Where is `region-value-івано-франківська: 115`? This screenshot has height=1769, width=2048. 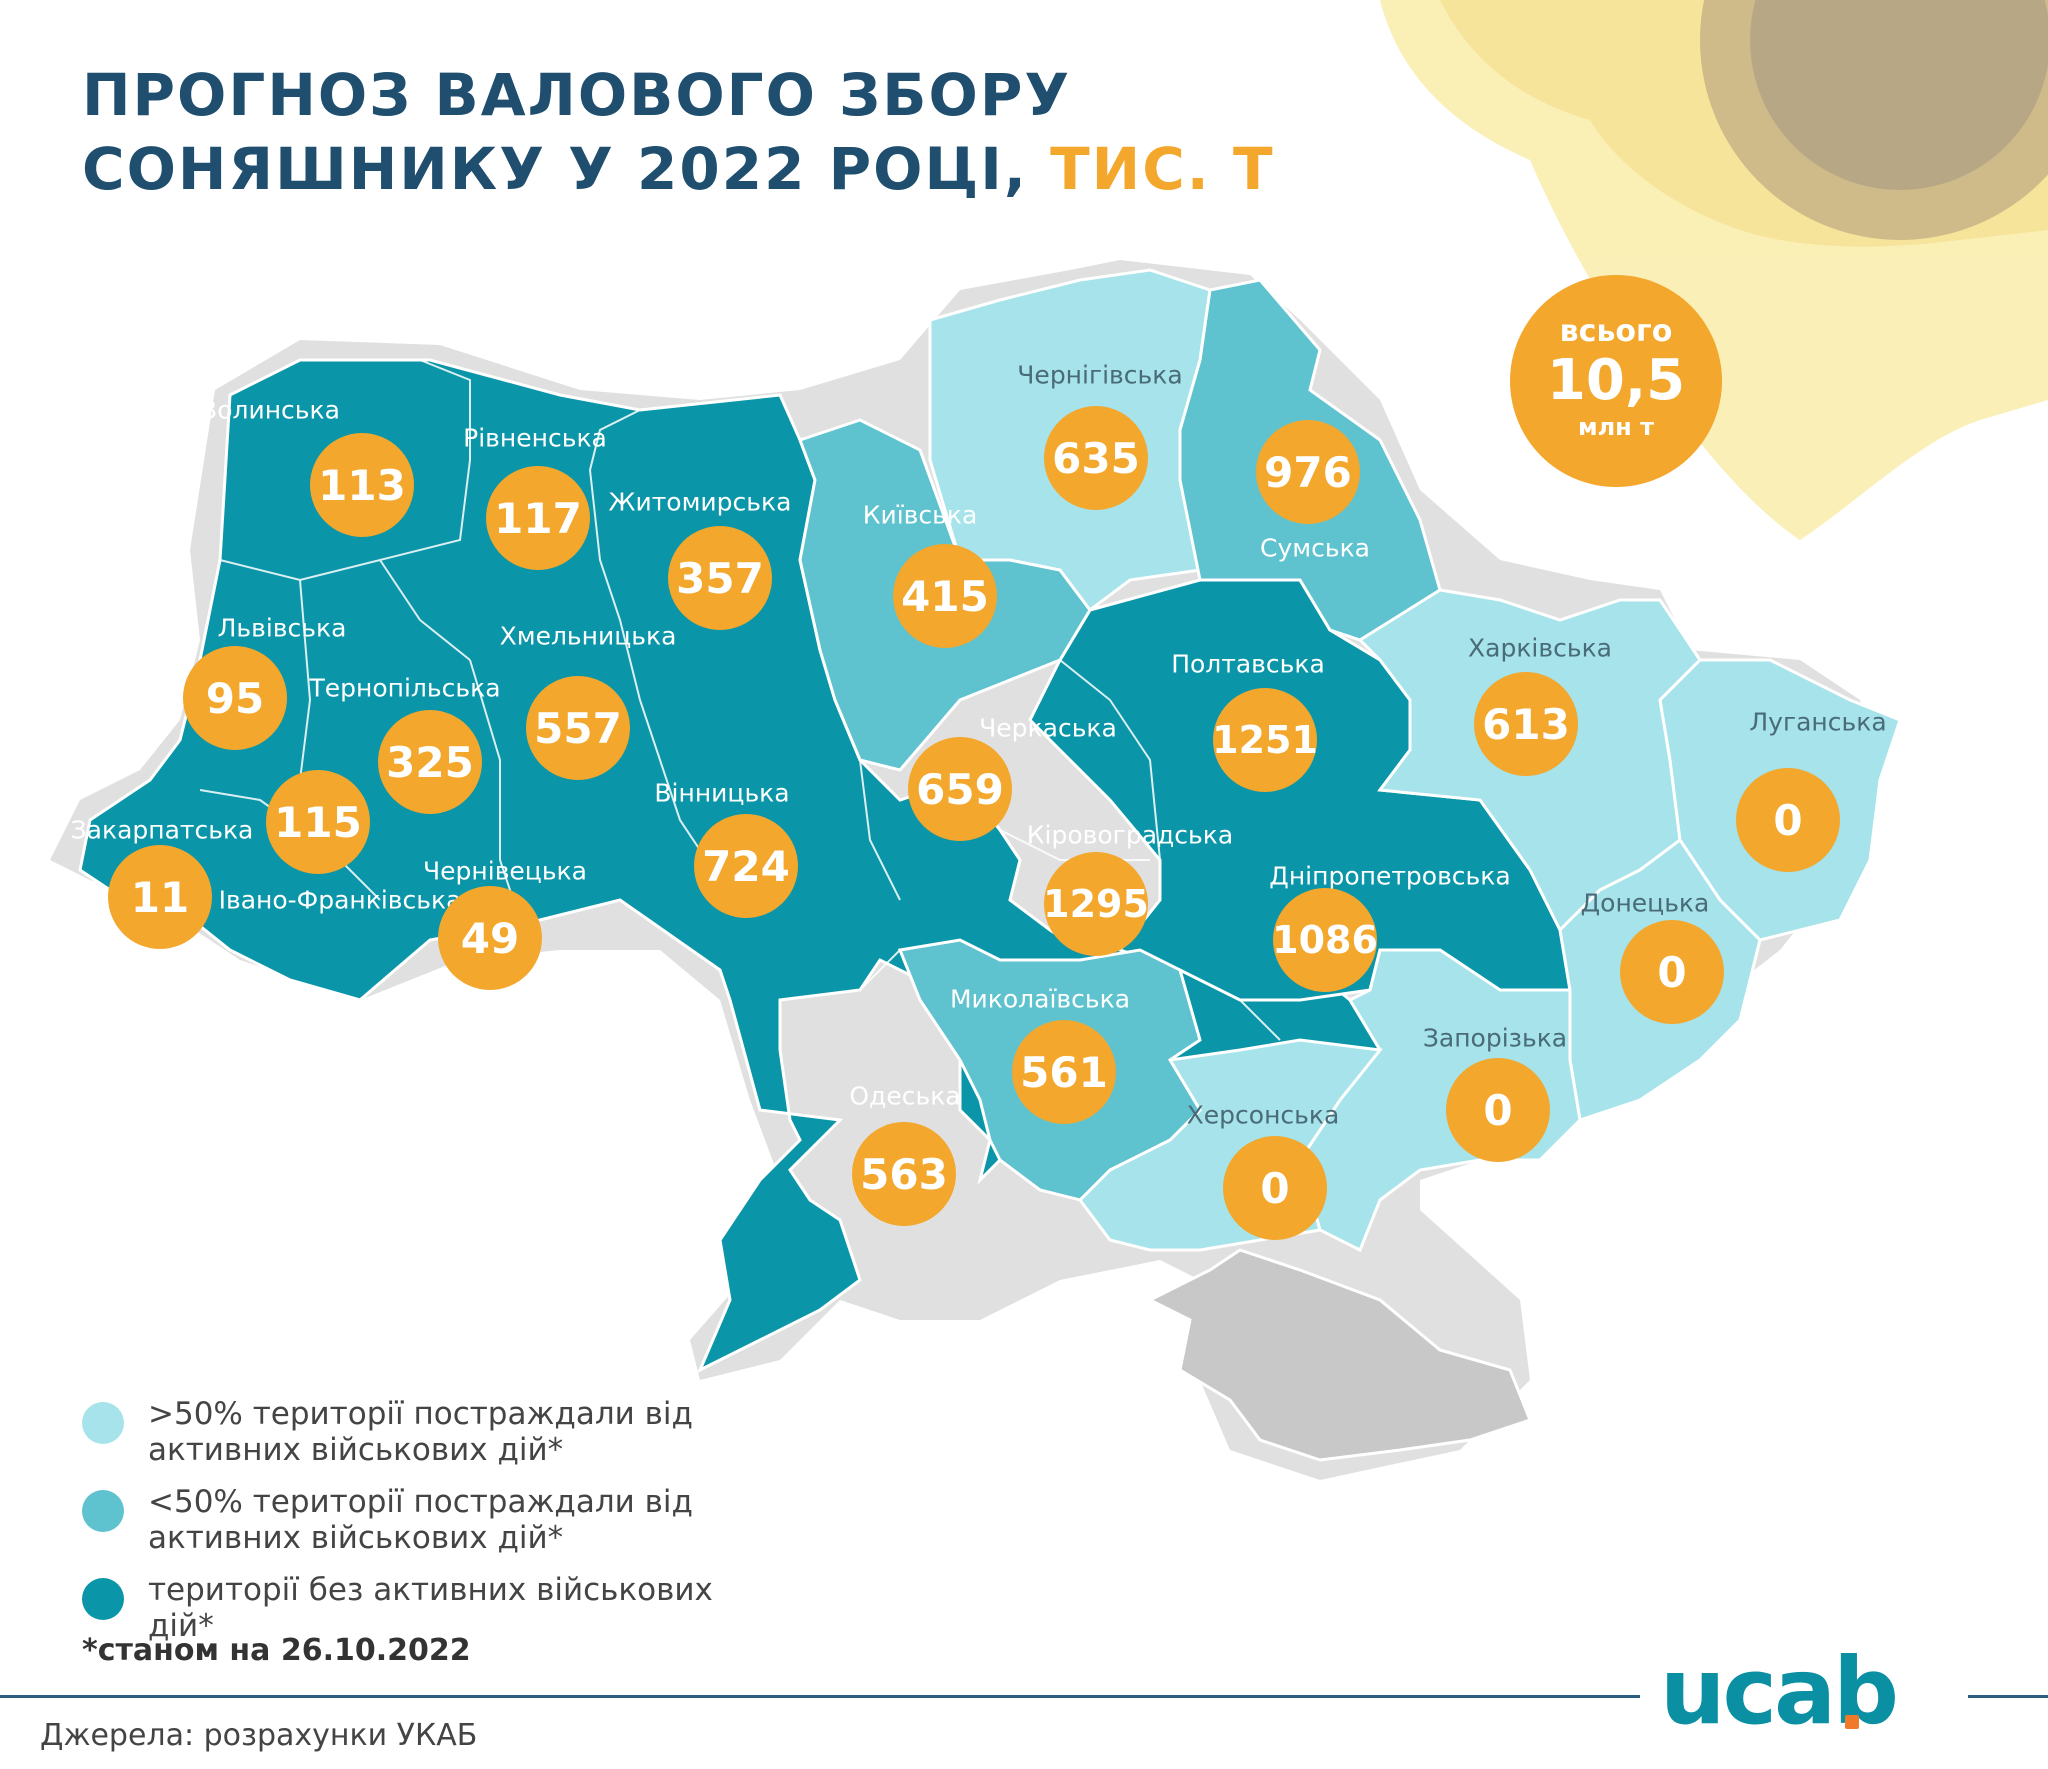 region-value-івано-франківська: 115 is located at coordinates (318, 822).